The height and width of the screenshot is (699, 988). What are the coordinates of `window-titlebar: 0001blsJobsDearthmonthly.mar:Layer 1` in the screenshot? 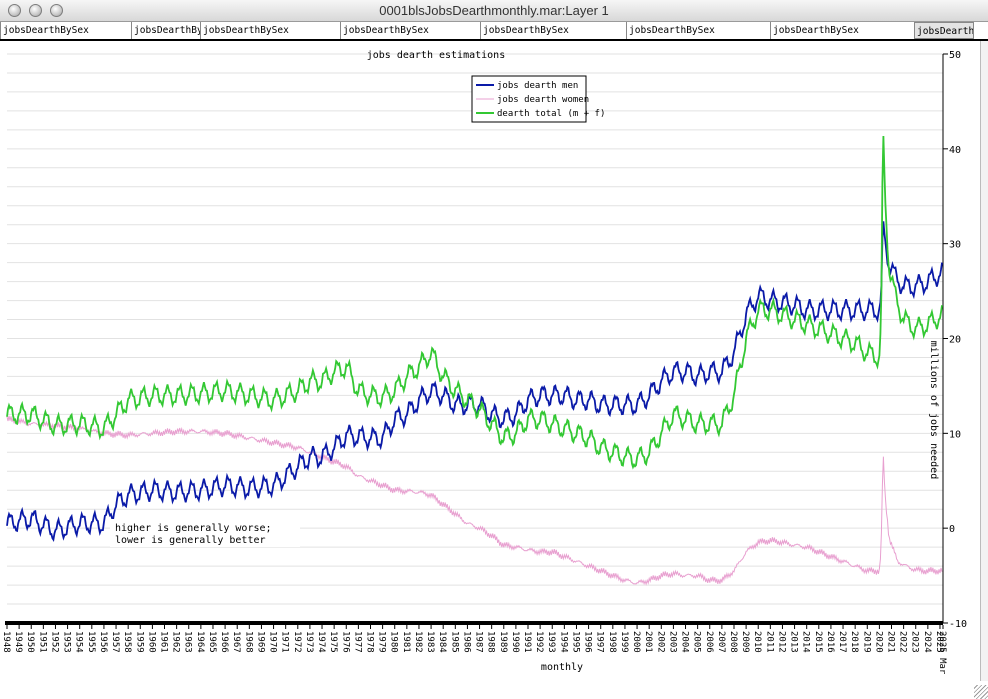 It's located at (494, 11).